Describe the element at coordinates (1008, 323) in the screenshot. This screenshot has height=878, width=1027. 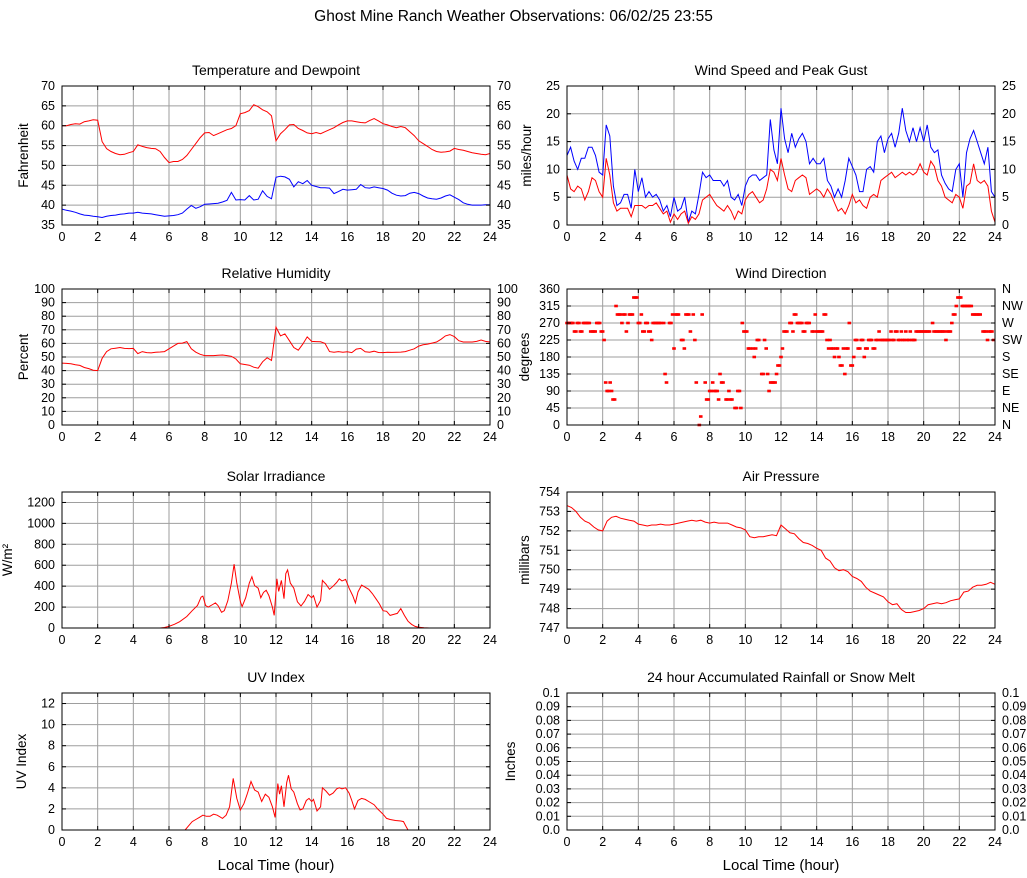
I see `compass-label: W` at that location.